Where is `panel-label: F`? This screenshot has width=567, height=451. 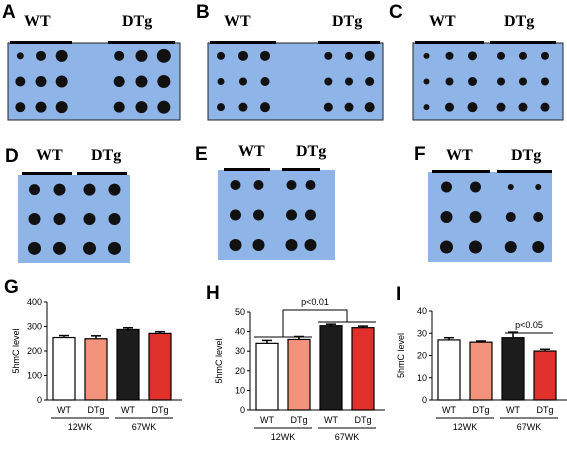 panel-label: F is located at coordinates (420, 154).